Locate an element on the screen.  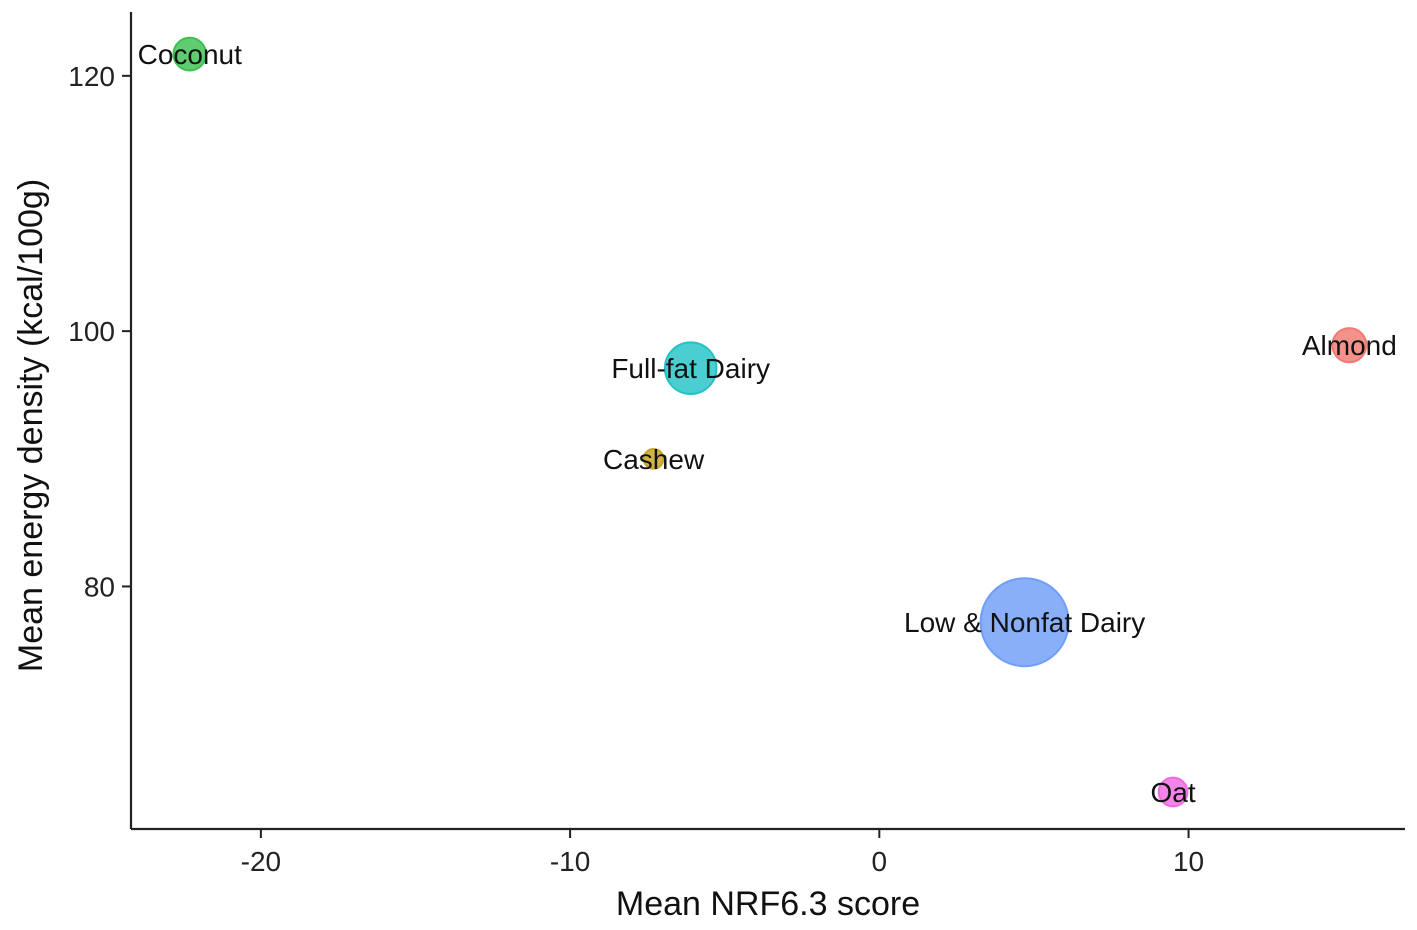
point-label: Low & Nonfat Dairy is located at coordinates (1024, 622).